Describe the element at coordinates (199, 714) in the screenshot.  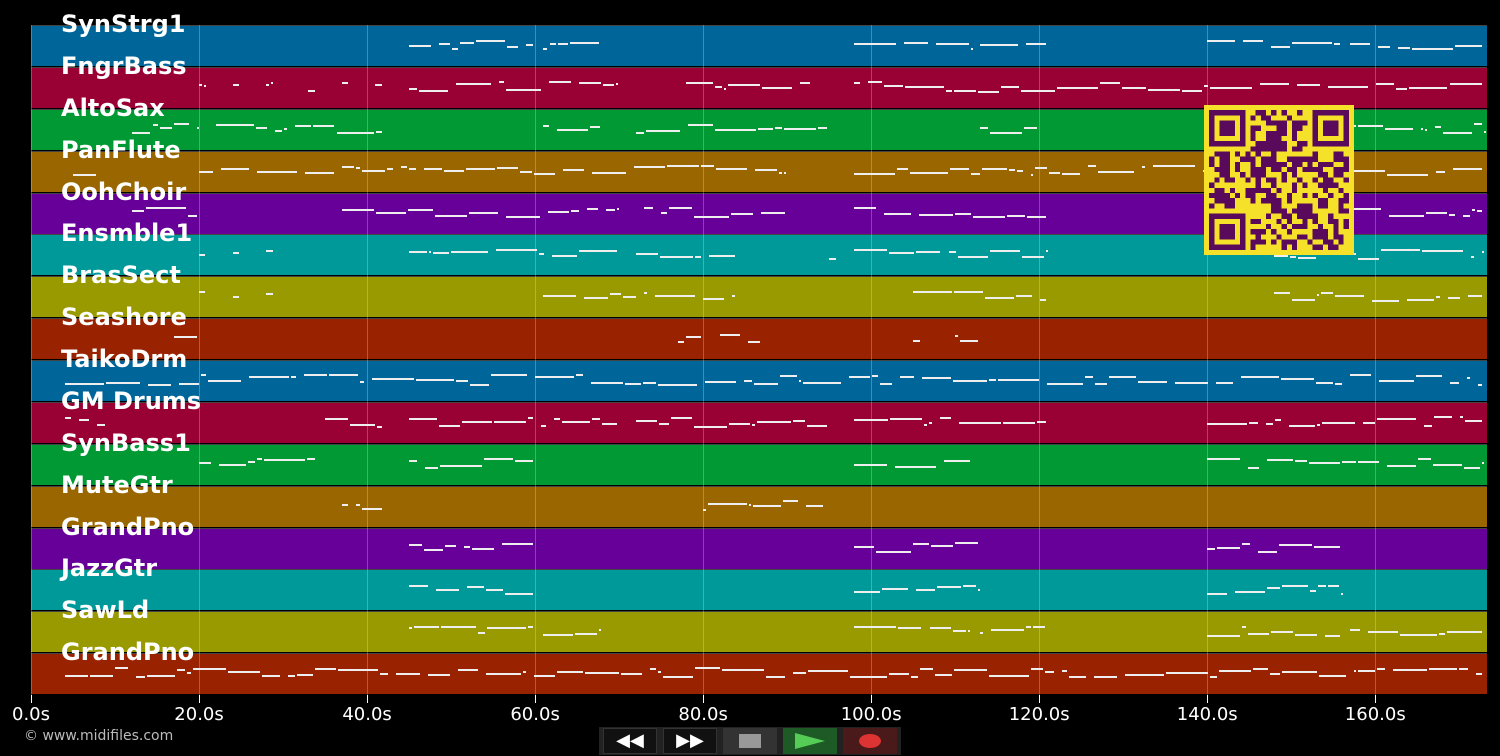
I see `axis-tick-label: 20.0s` at that location.